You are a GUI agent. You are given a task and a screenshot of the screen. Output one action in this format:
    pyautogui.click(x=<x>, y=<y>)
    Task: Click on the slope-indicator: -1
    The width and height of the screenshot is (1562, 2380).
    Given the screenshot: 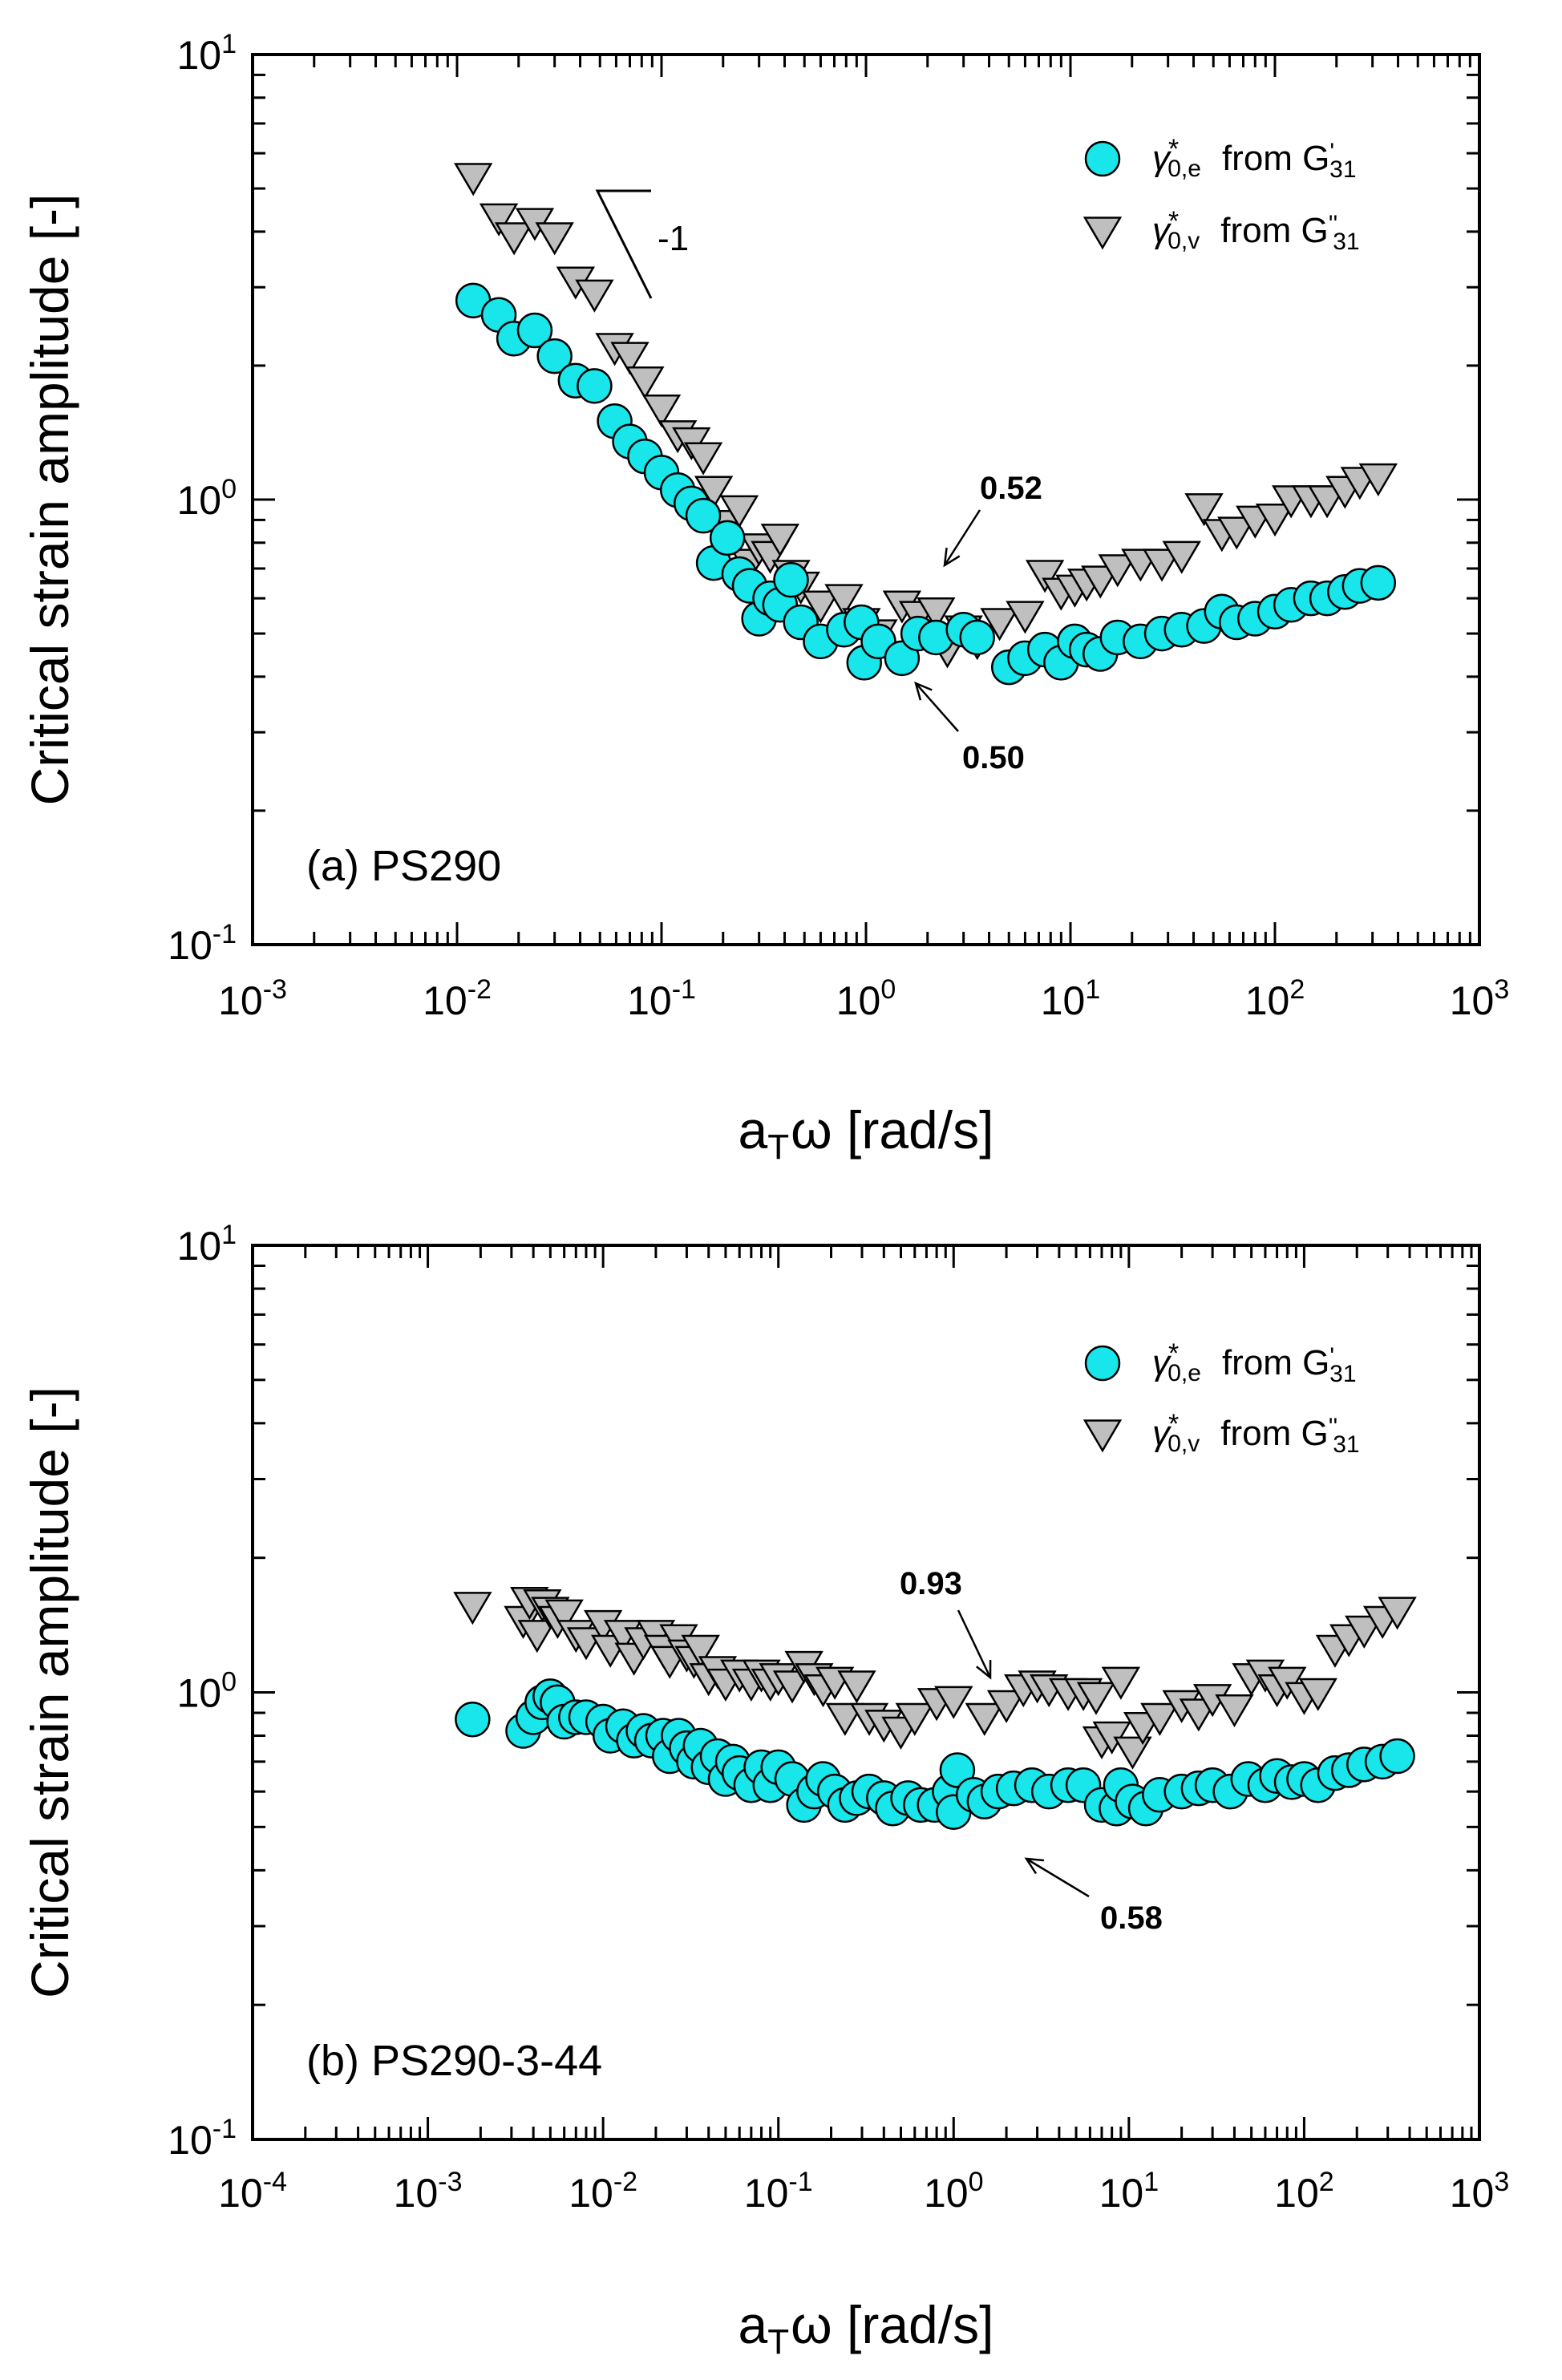 What is the action you would take?
    pyautogui.click(x=642, y=244)
    